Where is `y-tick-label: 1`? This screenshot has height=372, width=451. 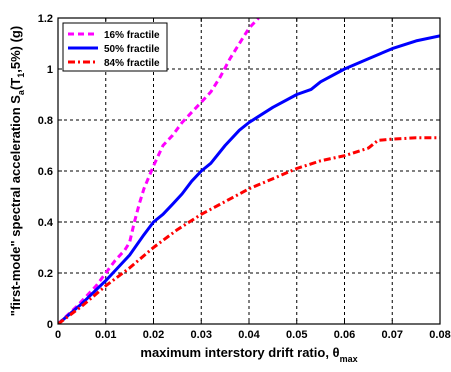 y-tick-label: 1 is located at coordinates (50, 70).